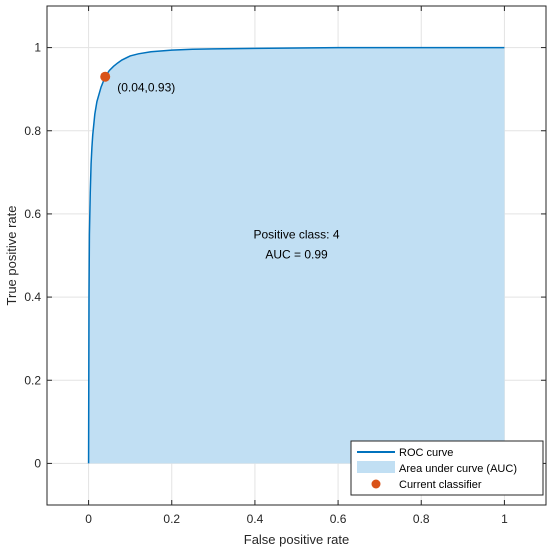 Image resolution: width=550 pixels, height=549 pixels. What do you see at coordinates (376, 484) in the screenshot?
I see `legend-current-classifier-symbol` at bounding box center [376, 484].